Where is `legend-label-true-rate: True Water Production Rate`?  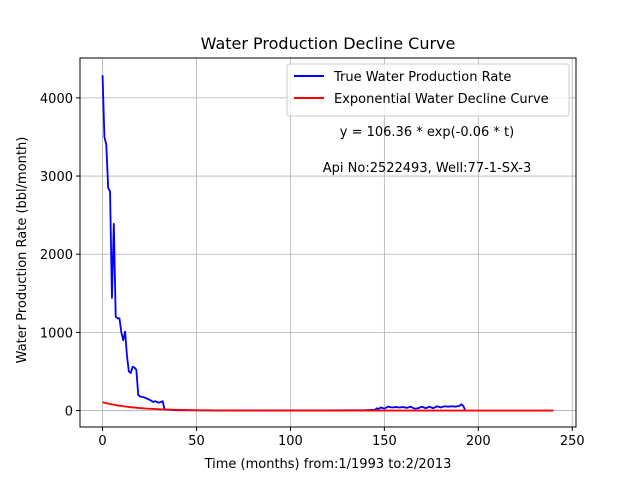 legend-label-true-rate: True Water Production Rate is located at coordinates (422, 77).